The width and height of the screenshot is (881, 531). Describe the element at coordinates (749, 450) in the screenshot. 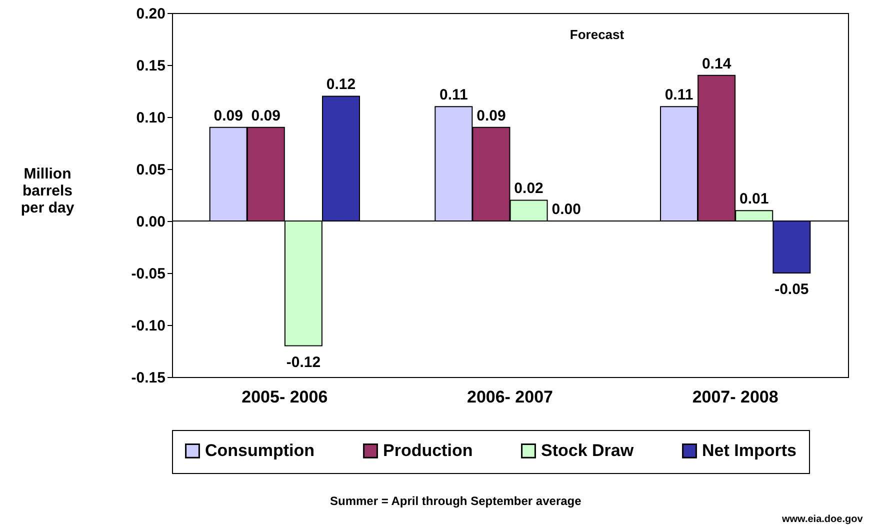

I see `legend-label: Net Imports` at that location.